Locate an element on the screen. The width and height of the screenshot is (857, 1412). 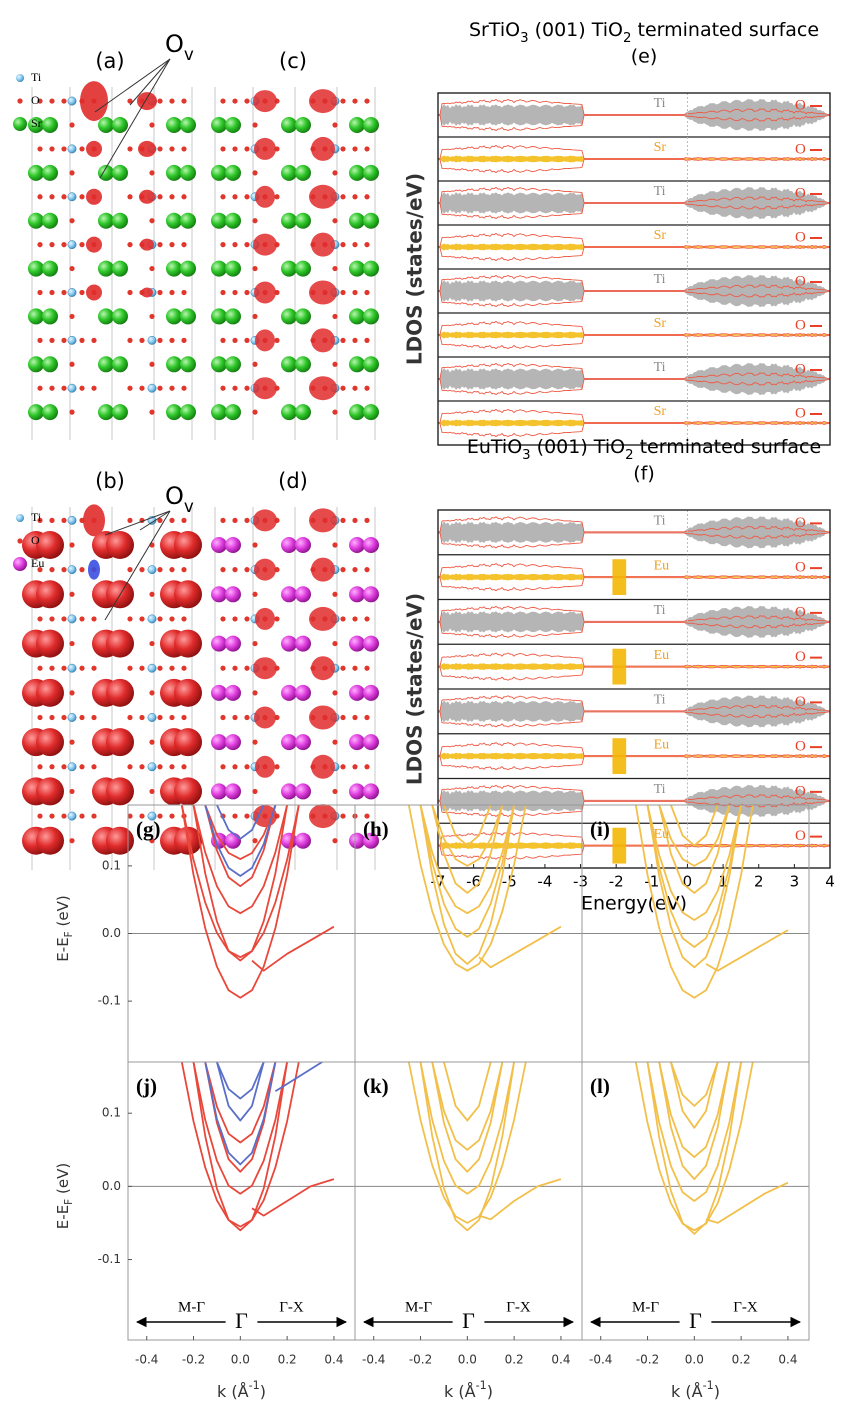
panel-label: (c) is located at coordinates (293, 61).